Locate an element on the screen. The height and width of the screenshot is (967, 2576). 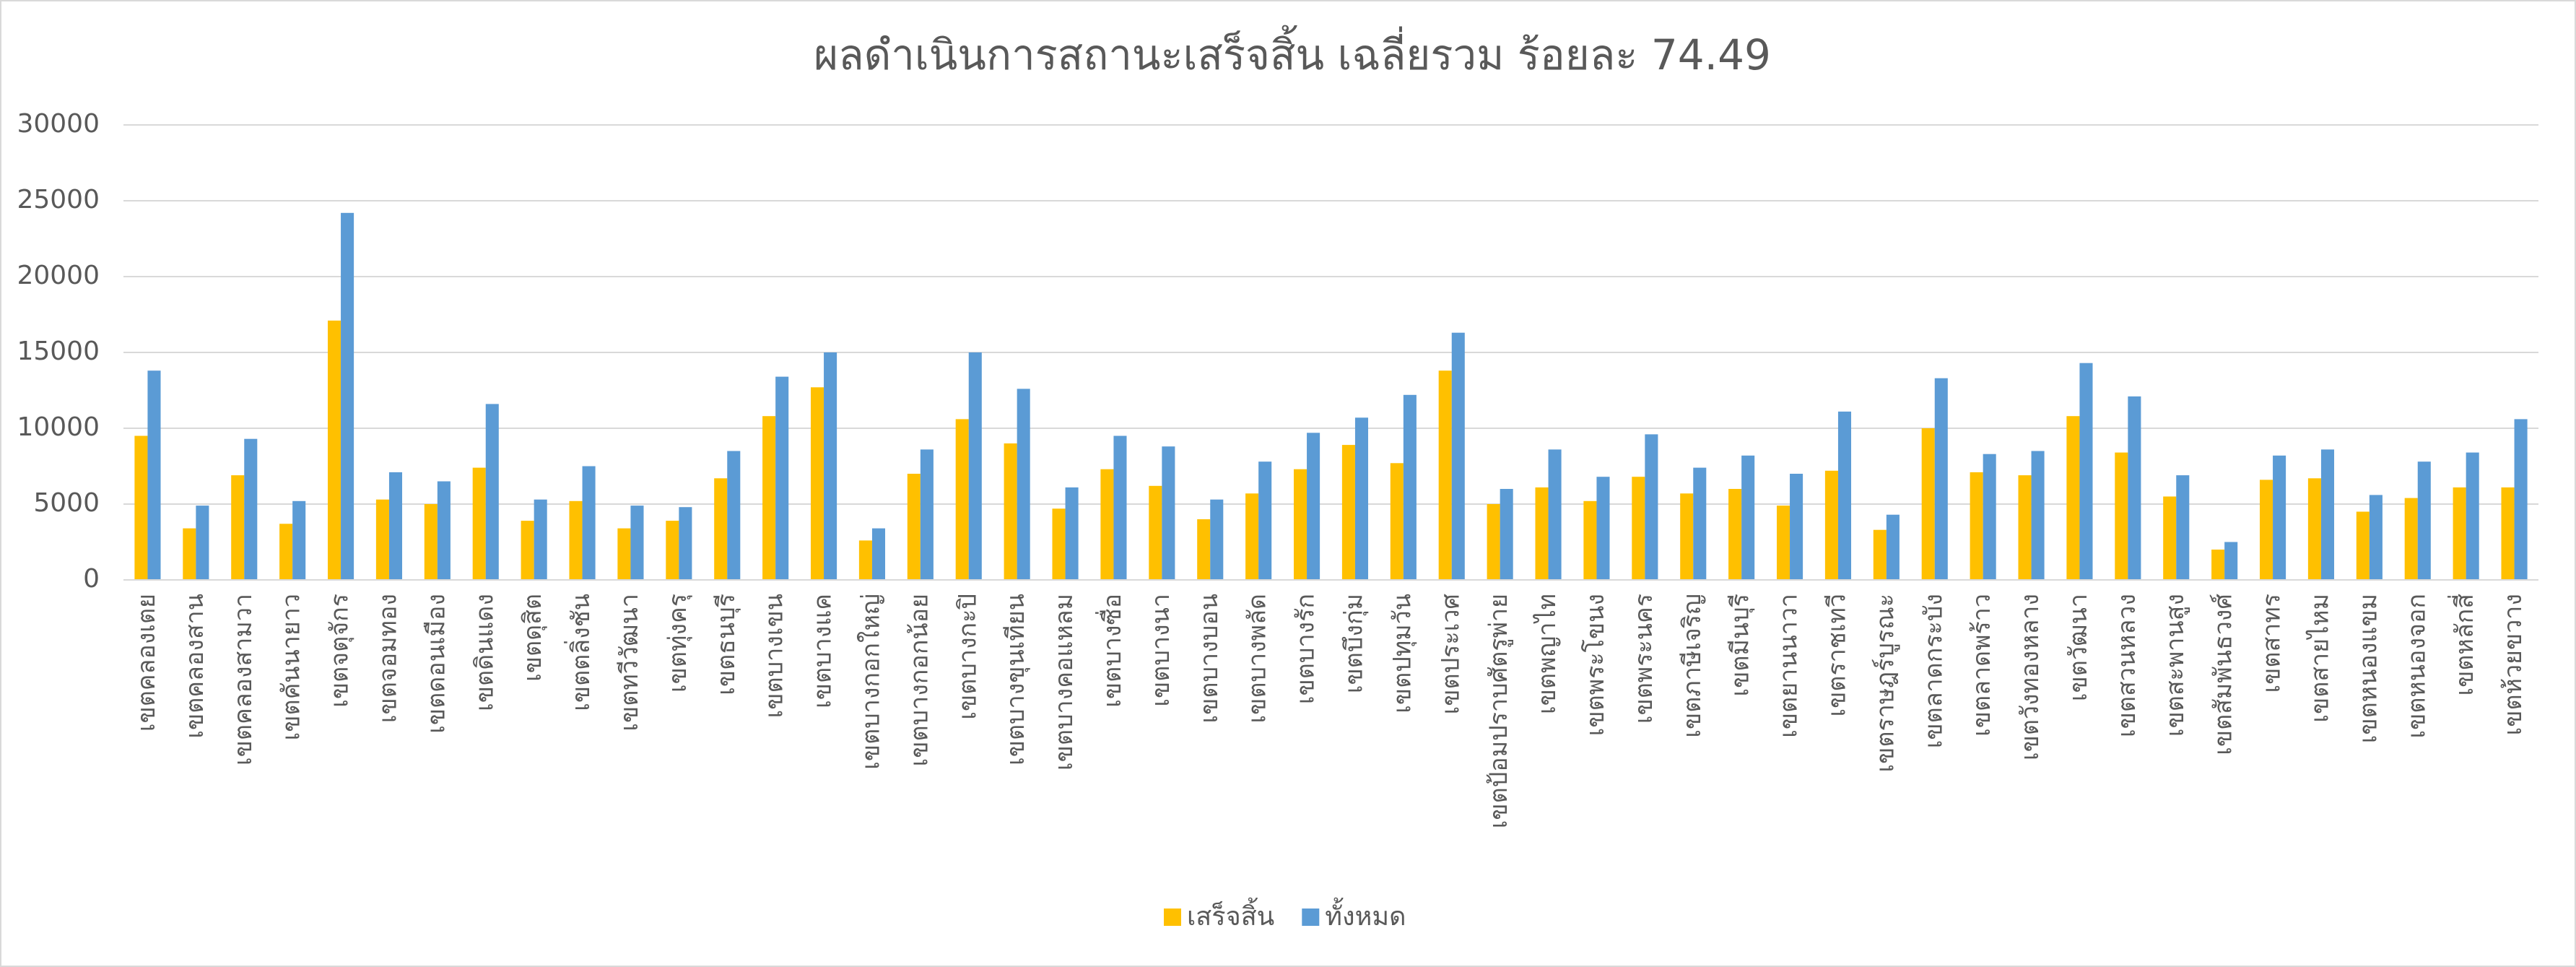
x-tick-label: เขตคลองสาน is located at coordinates (195, 666).